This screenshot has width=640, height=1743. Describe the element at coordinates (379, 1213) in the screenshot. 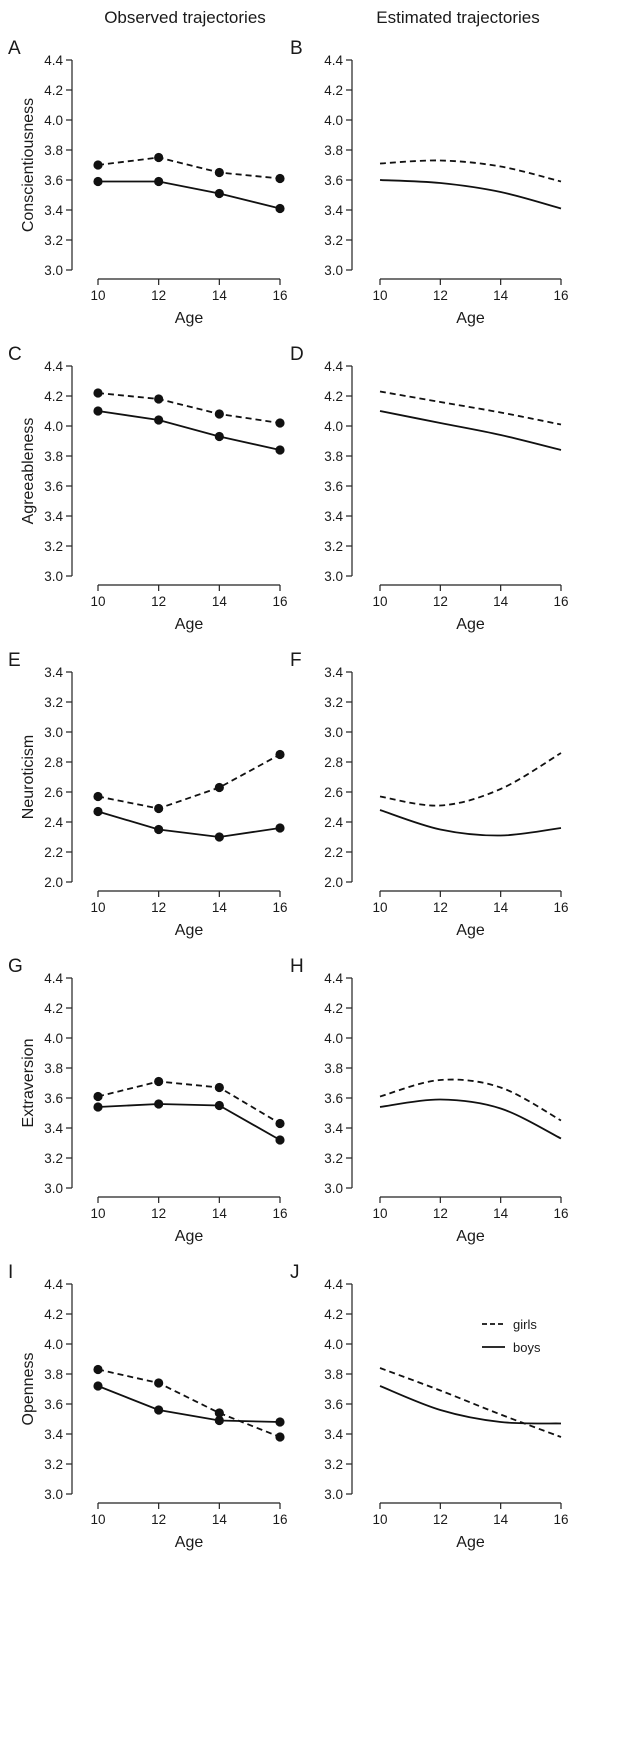

I see `x-tick-label-h: 10` at that location.